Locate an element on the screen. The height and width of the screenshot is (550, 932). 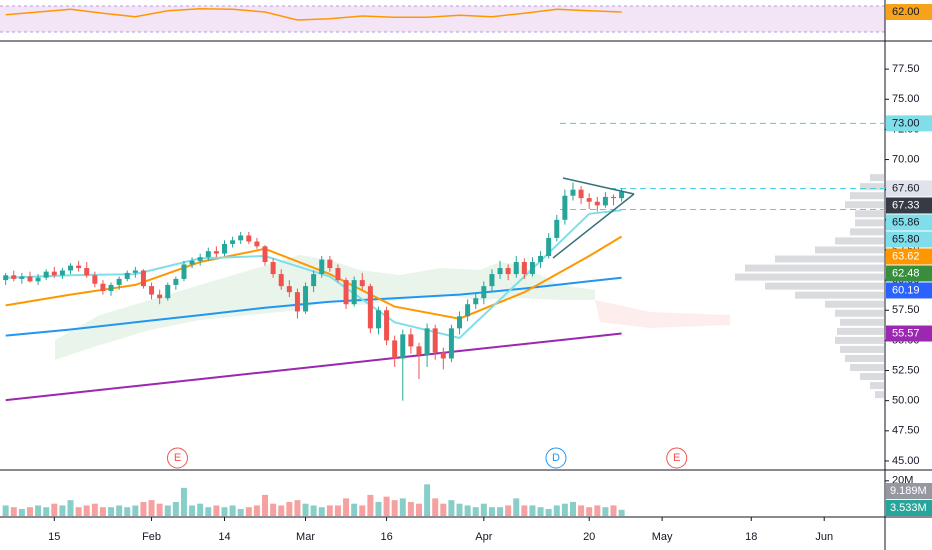
x-tick-label: May is located at coordinates (662, 537).